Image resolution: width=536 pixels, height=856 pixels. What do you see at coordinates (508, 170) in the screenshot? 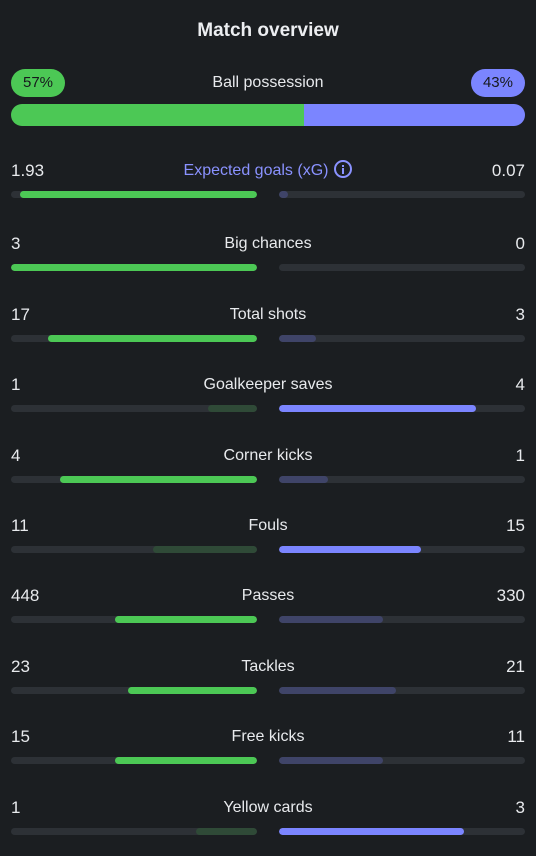
I see `away-value: 0.07` at bounding box center [508, 170].